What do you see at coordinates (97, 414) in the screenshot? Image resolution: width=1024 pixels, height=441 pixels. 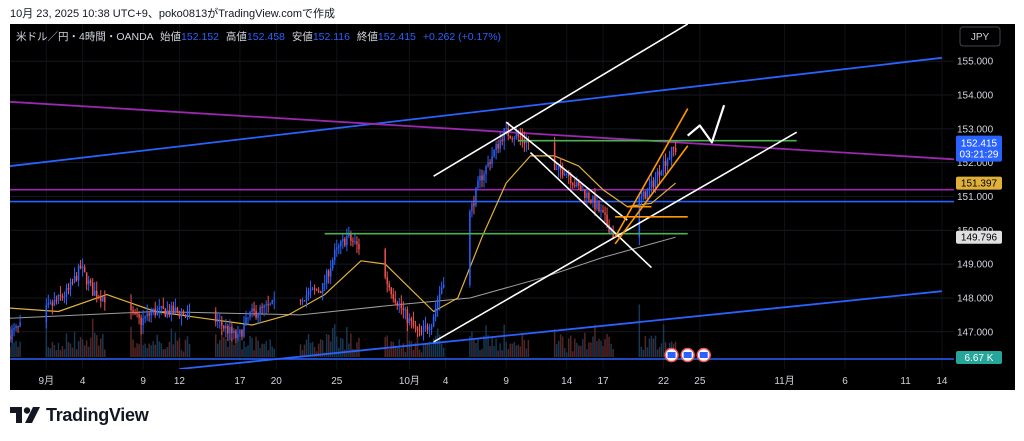 I see `tradingview-brand-name: TradingView` at bounding box center [97, 414].